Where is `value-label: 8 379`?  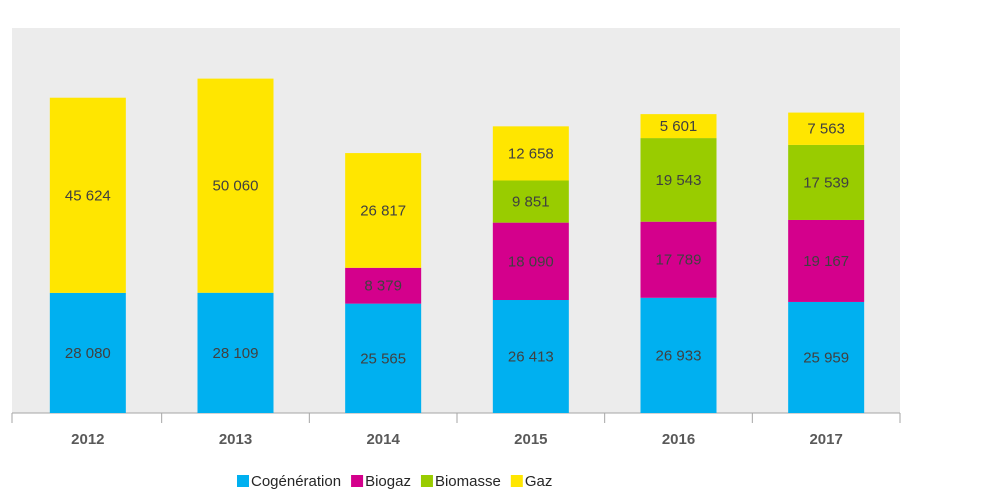
value-label: 8 379 is located at coordinates (383, 286).